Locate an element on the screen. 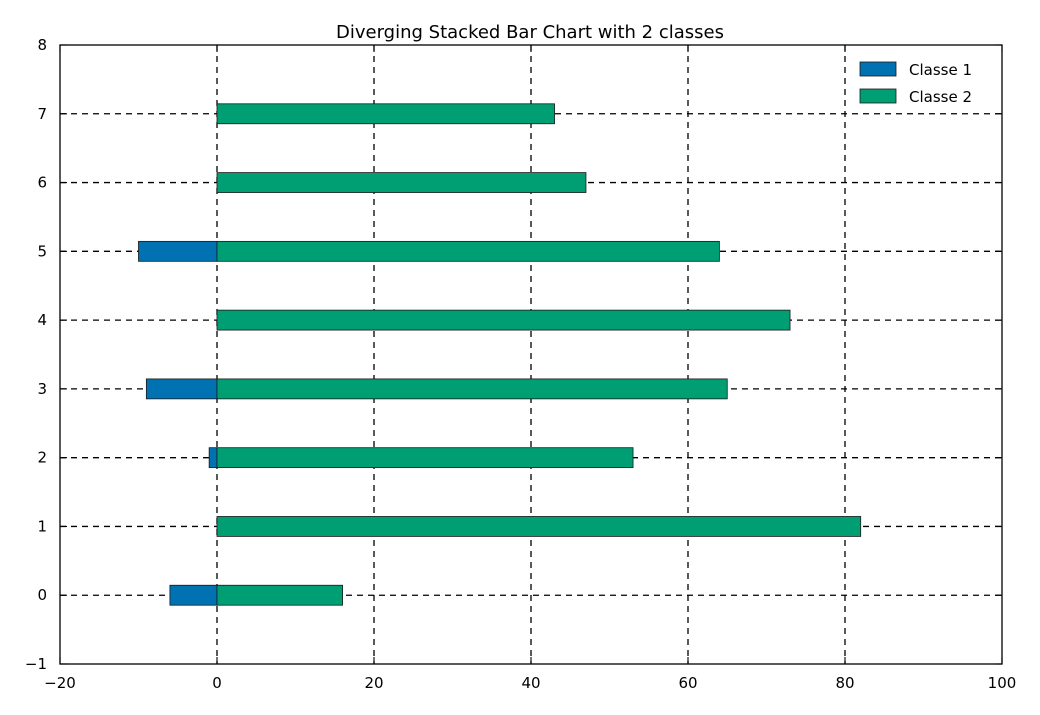 Image resolution: width=1040 pixels, height=715 pixels. x-tick-label: 40 is located at coordinates (530, 683).